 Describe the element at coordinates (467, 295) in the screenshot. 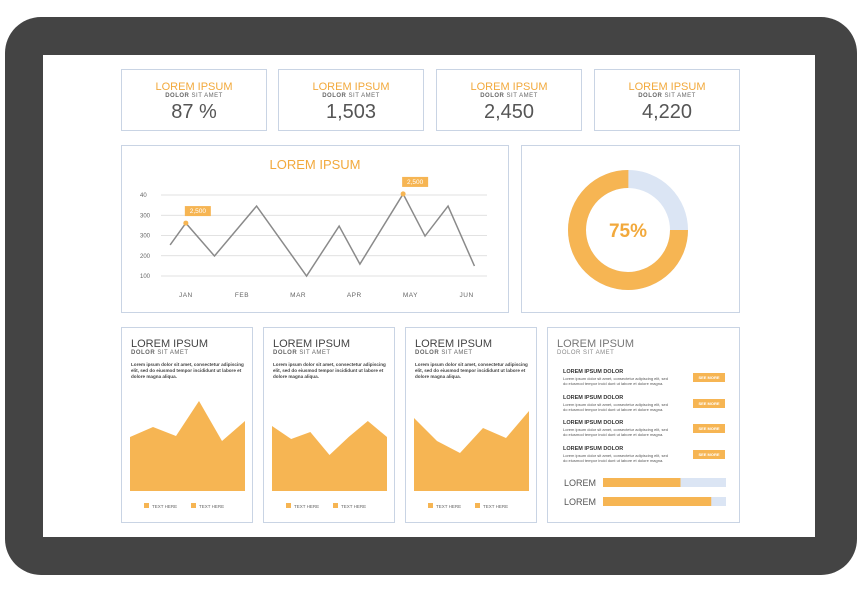

I see `x-tick-label: JUN` at that location.